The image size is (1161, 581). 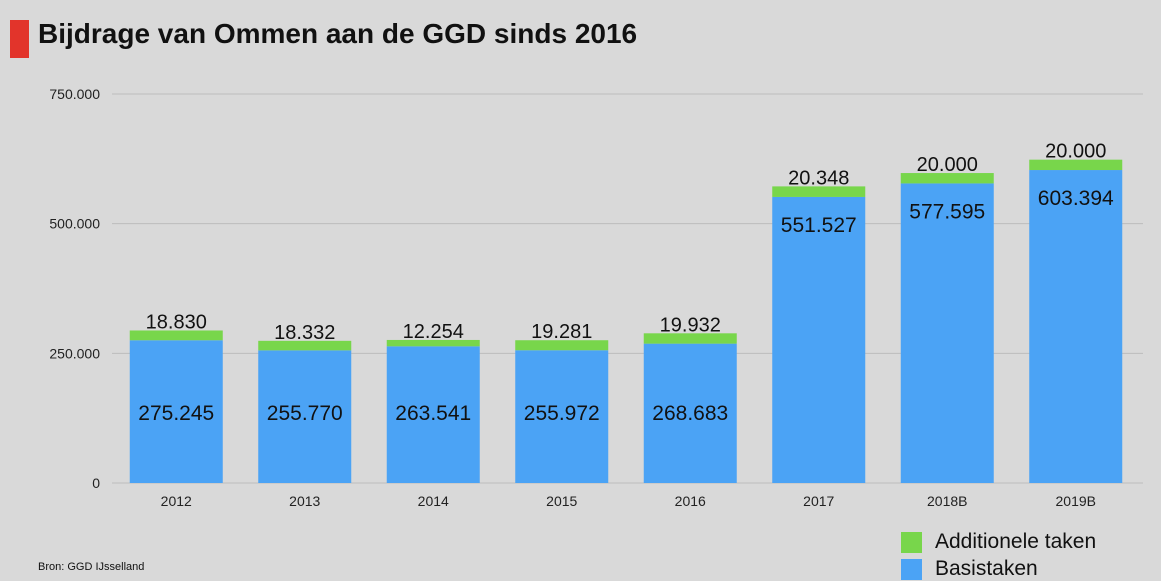 I want to click on y-tick-label: 500.000, so click(x=74, y=224).